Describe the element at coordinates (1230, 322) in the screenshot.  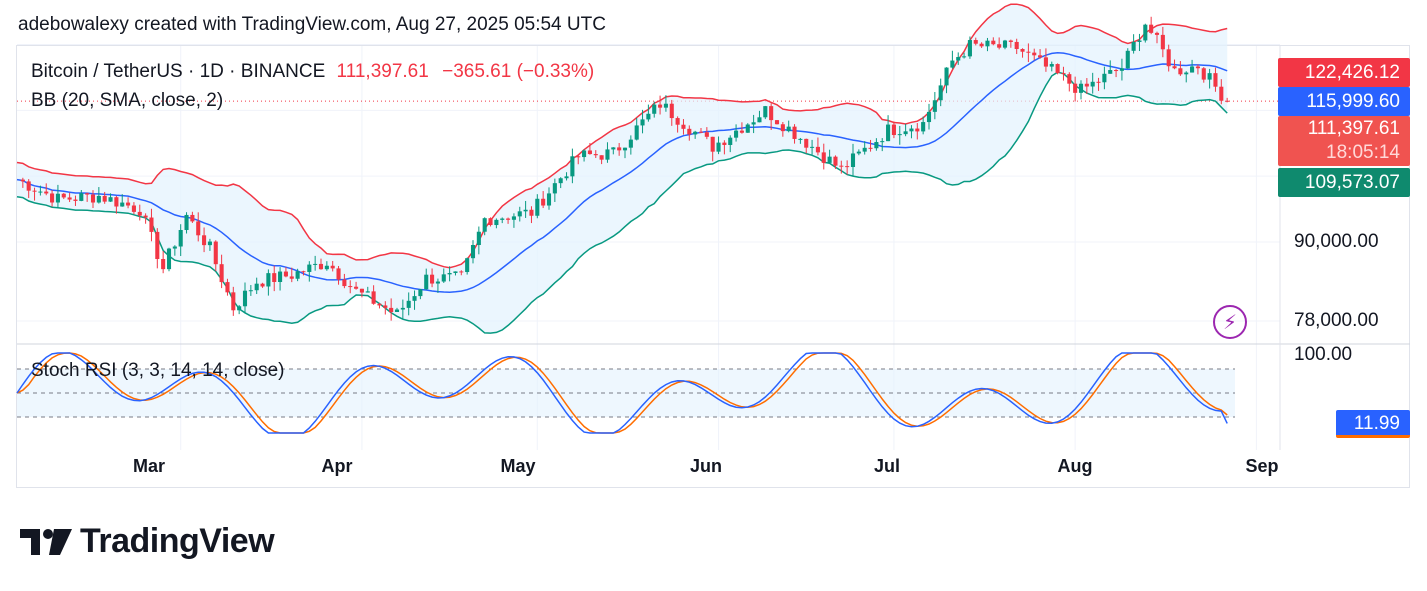
I see `flash-icon: ⚡` at that location.